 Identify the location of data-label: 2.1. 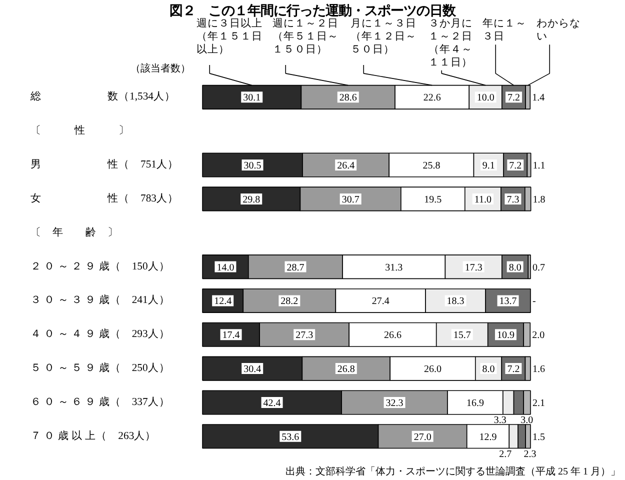
(538, 403).